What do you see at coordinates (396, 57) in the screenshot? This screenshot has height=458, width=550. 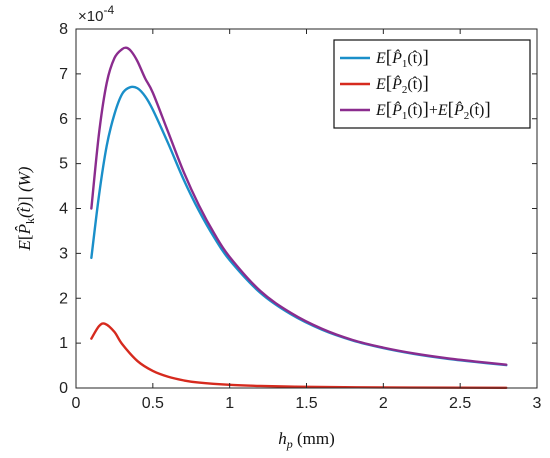 I see `legend-1-base: P̂` at bounding box center [396, 57].